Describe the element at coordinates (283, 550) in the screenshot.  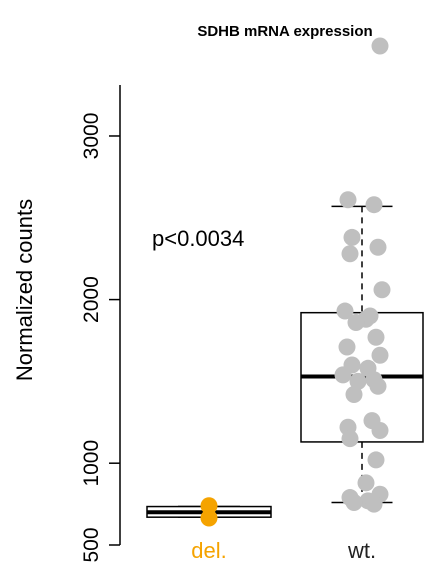
I see `x-axis-labels: del. wt.` at that location.